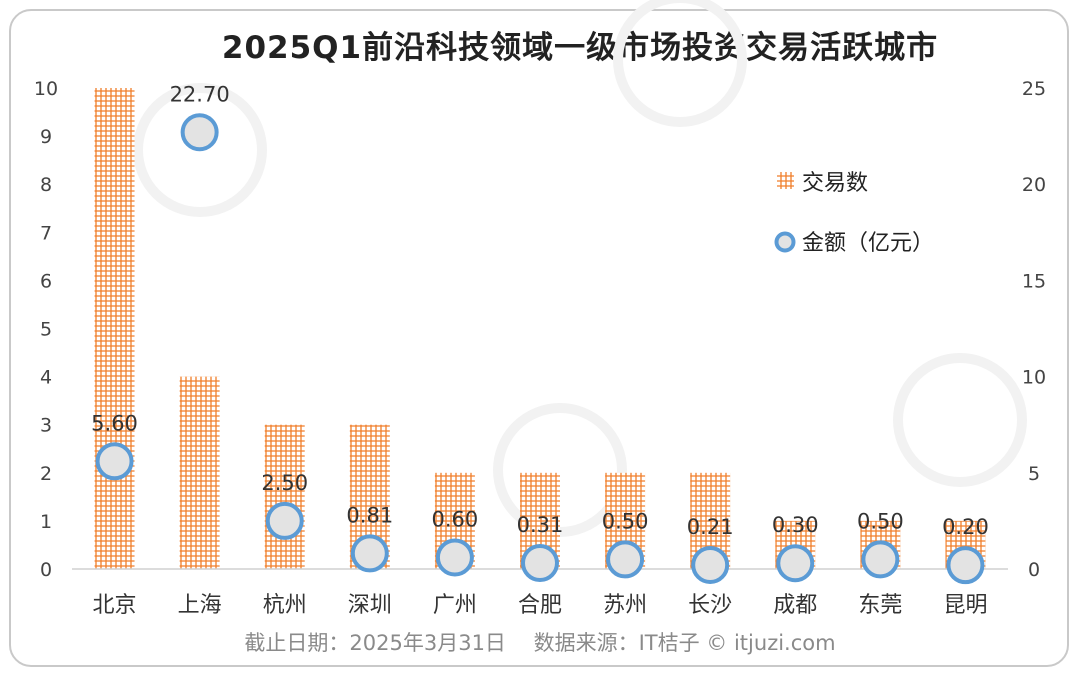 This screenshot has width=1080, height=678. What do you see at coordinates (46, 89) in the screenshot?
I see `left-tick-label: 10` at bounding box center [46, 89].